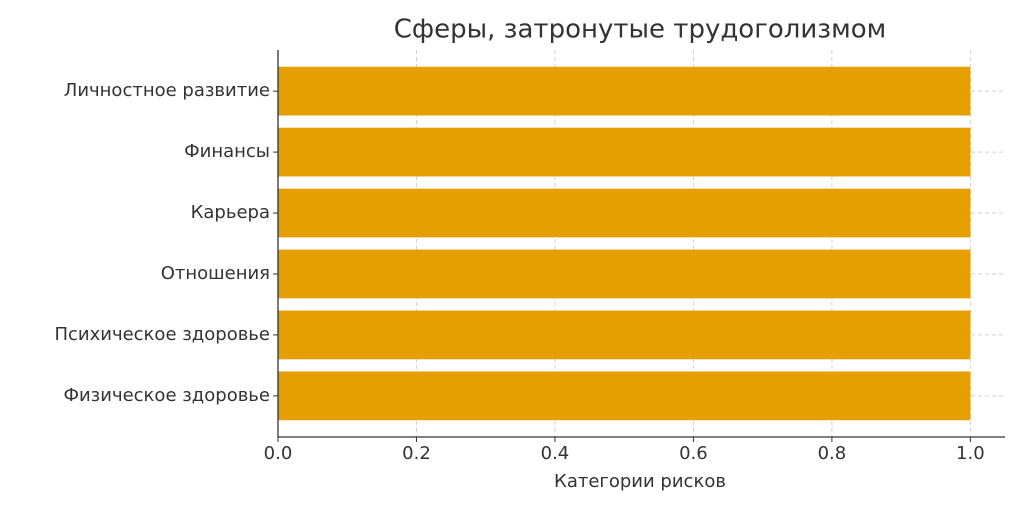  Describe the element at coordinates (640, 30) in the screenshot. I see `chart-title: Сферы, затронутые трудоголизмом` at that location.